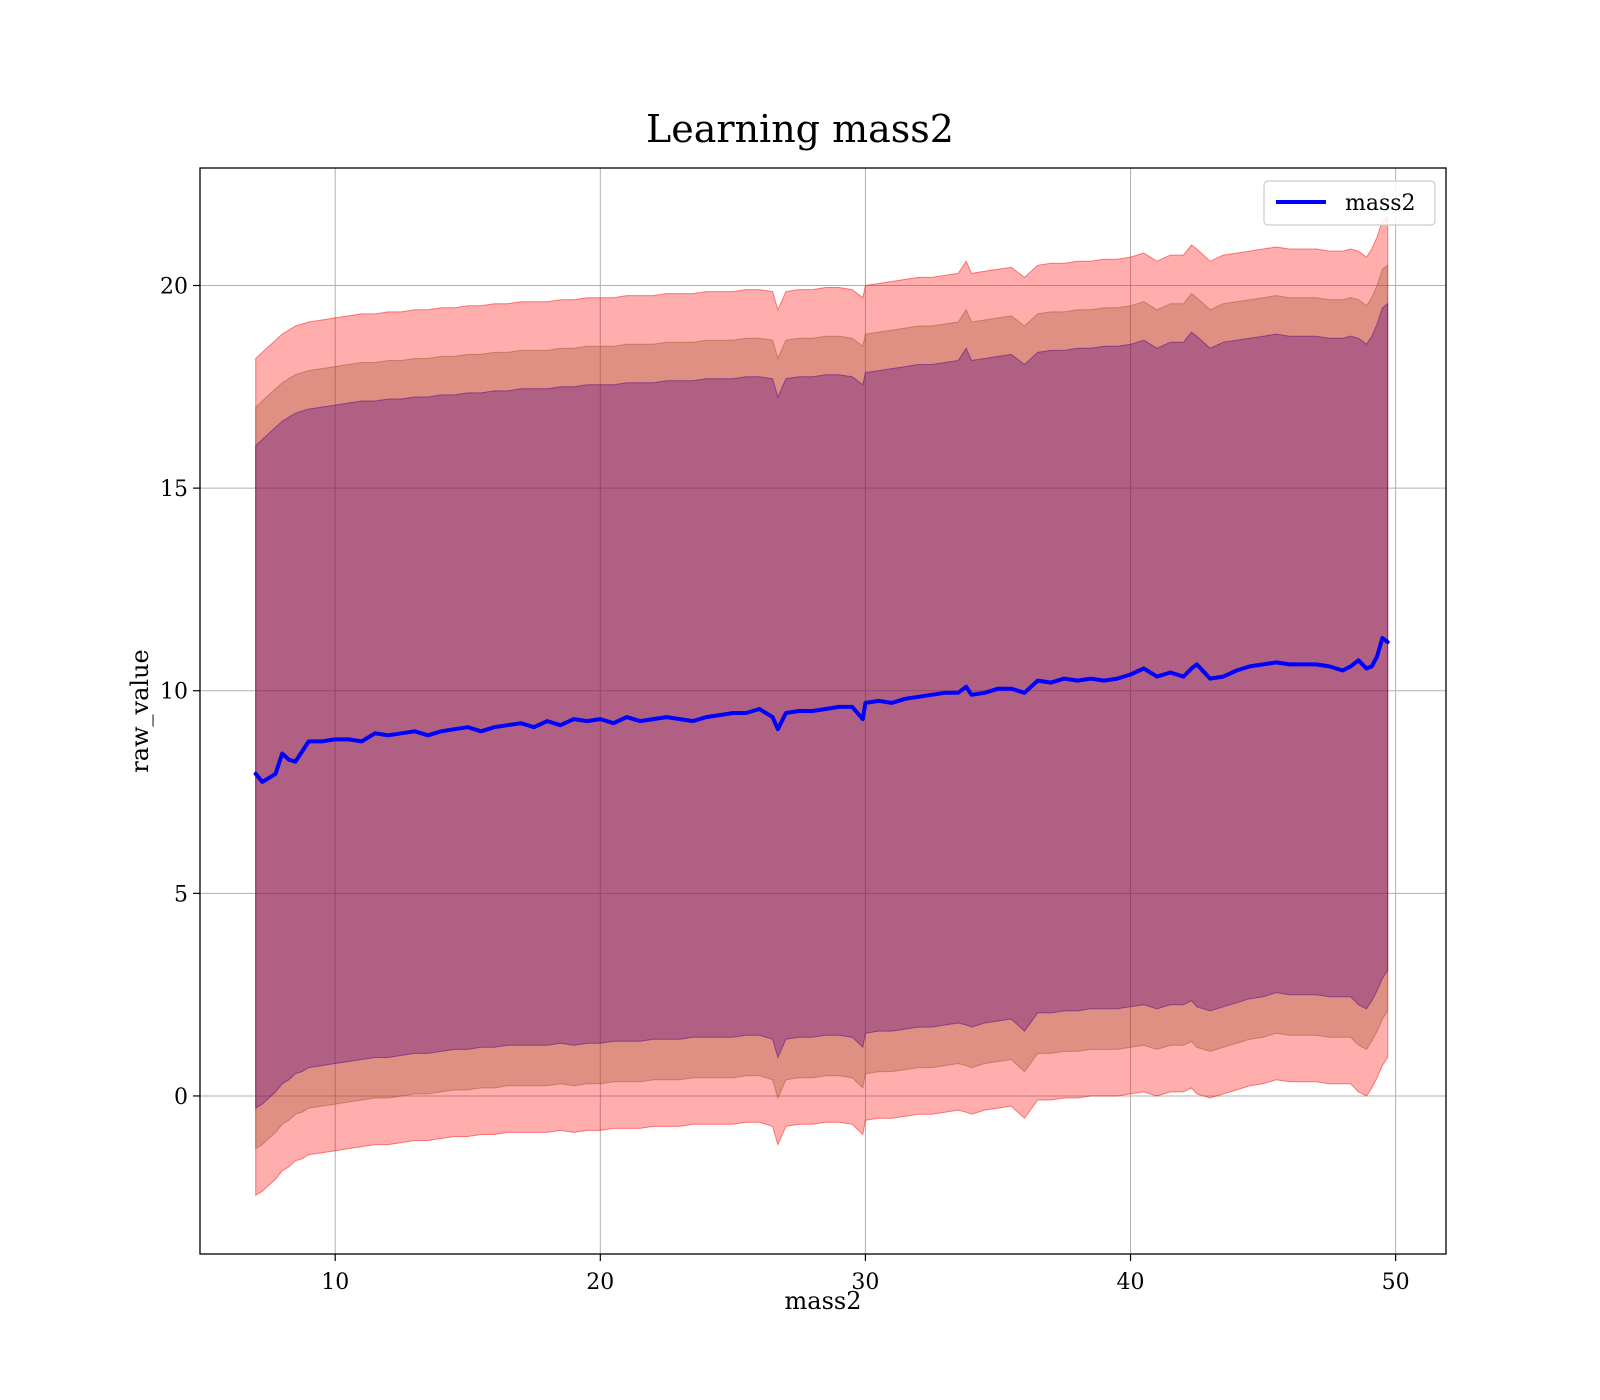  I want to click on legend-box, so click(1349, 203).